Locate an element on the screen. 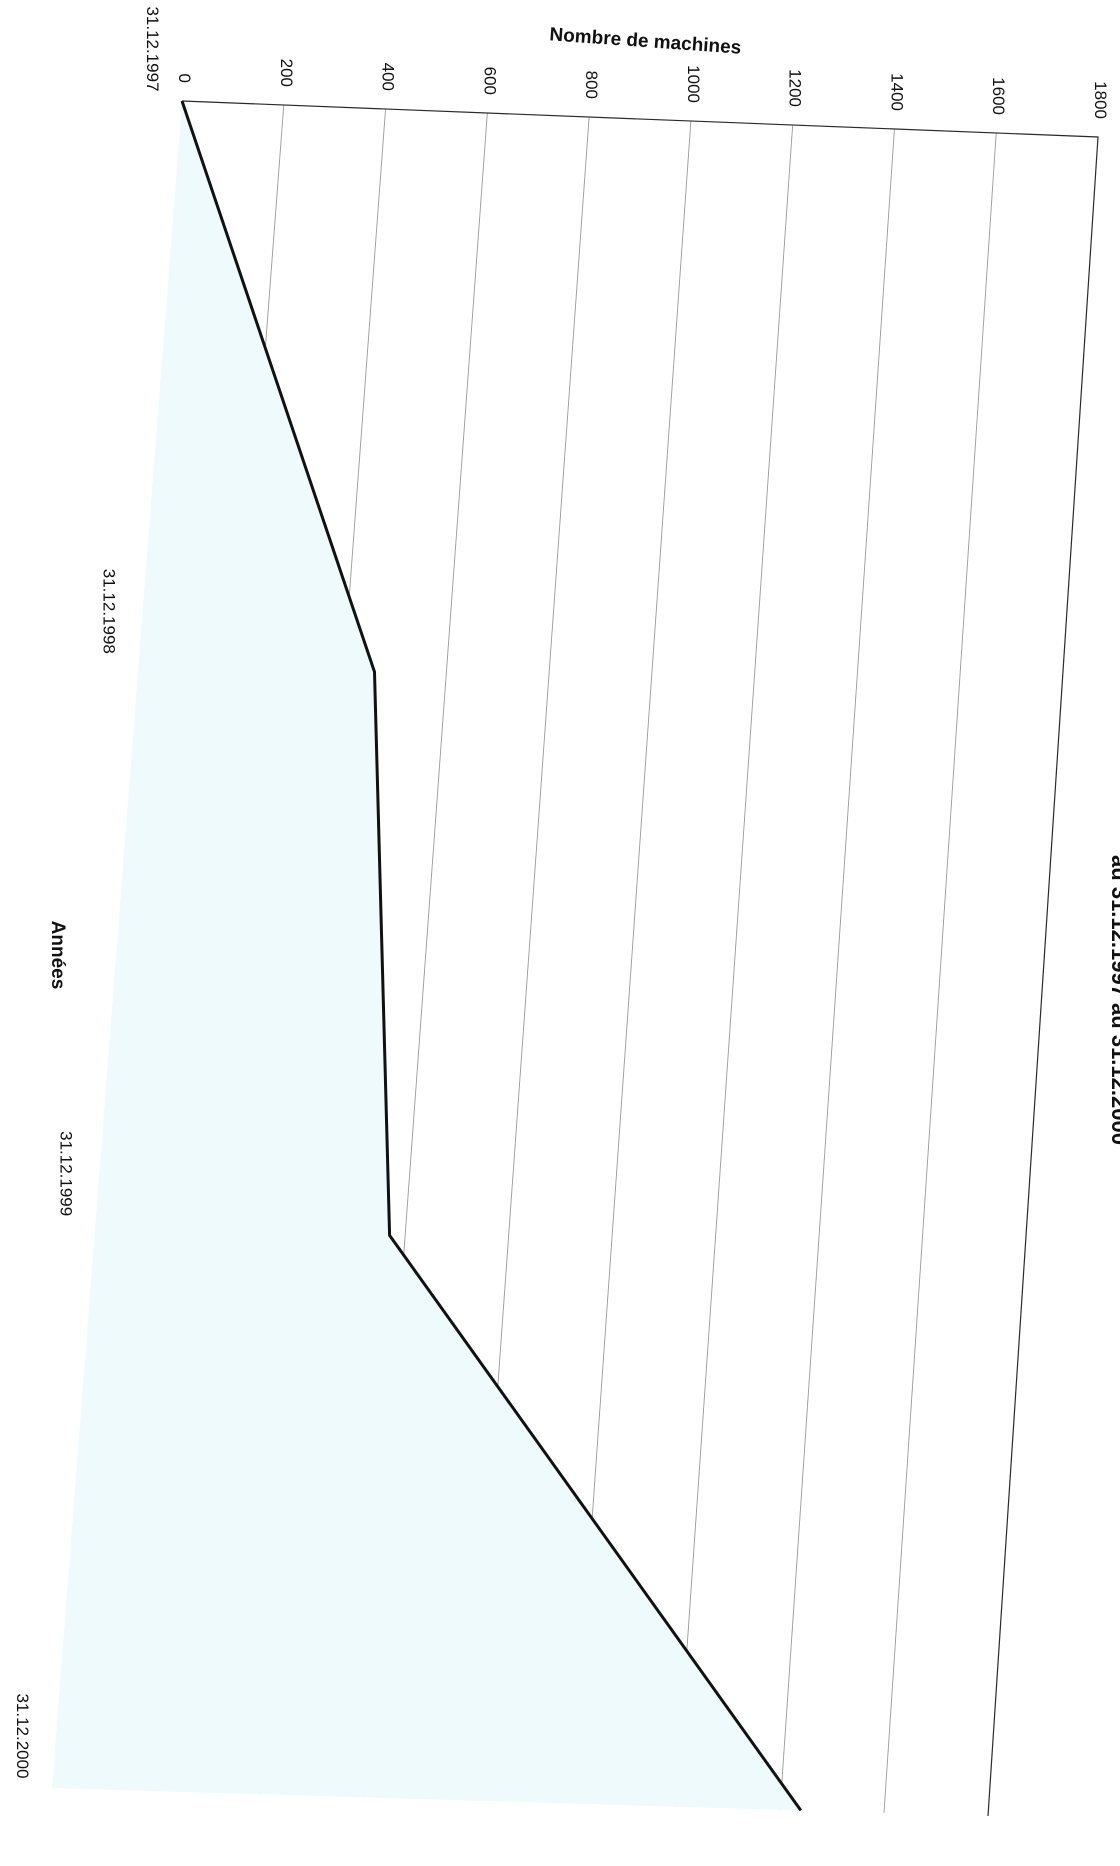  y-tick-label: 1400 is located at coordinates (896, 92).